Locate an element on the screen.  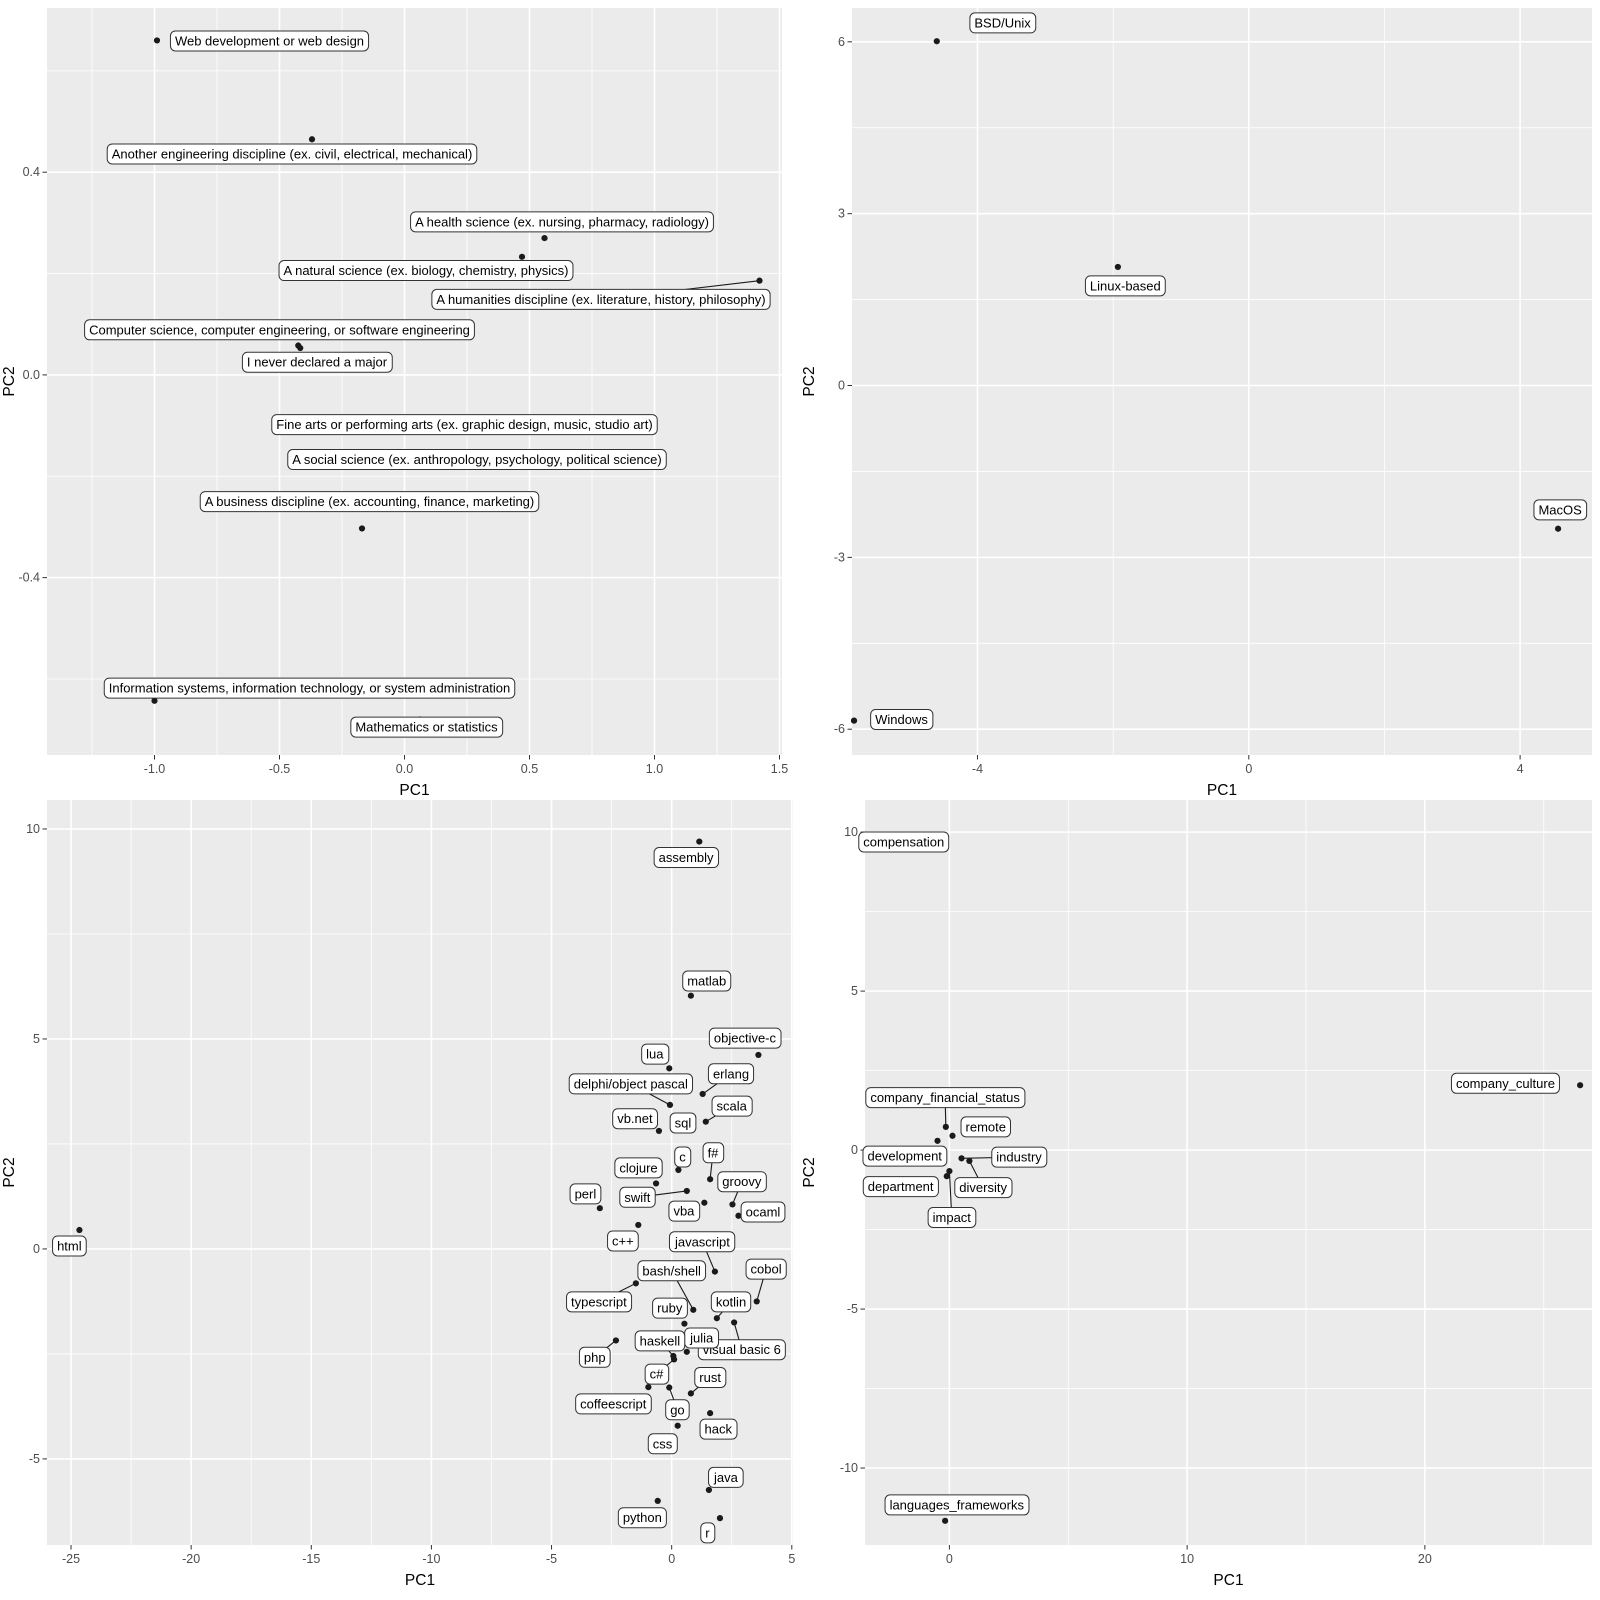
data-point-perl is located at coordinates (599, 1208).